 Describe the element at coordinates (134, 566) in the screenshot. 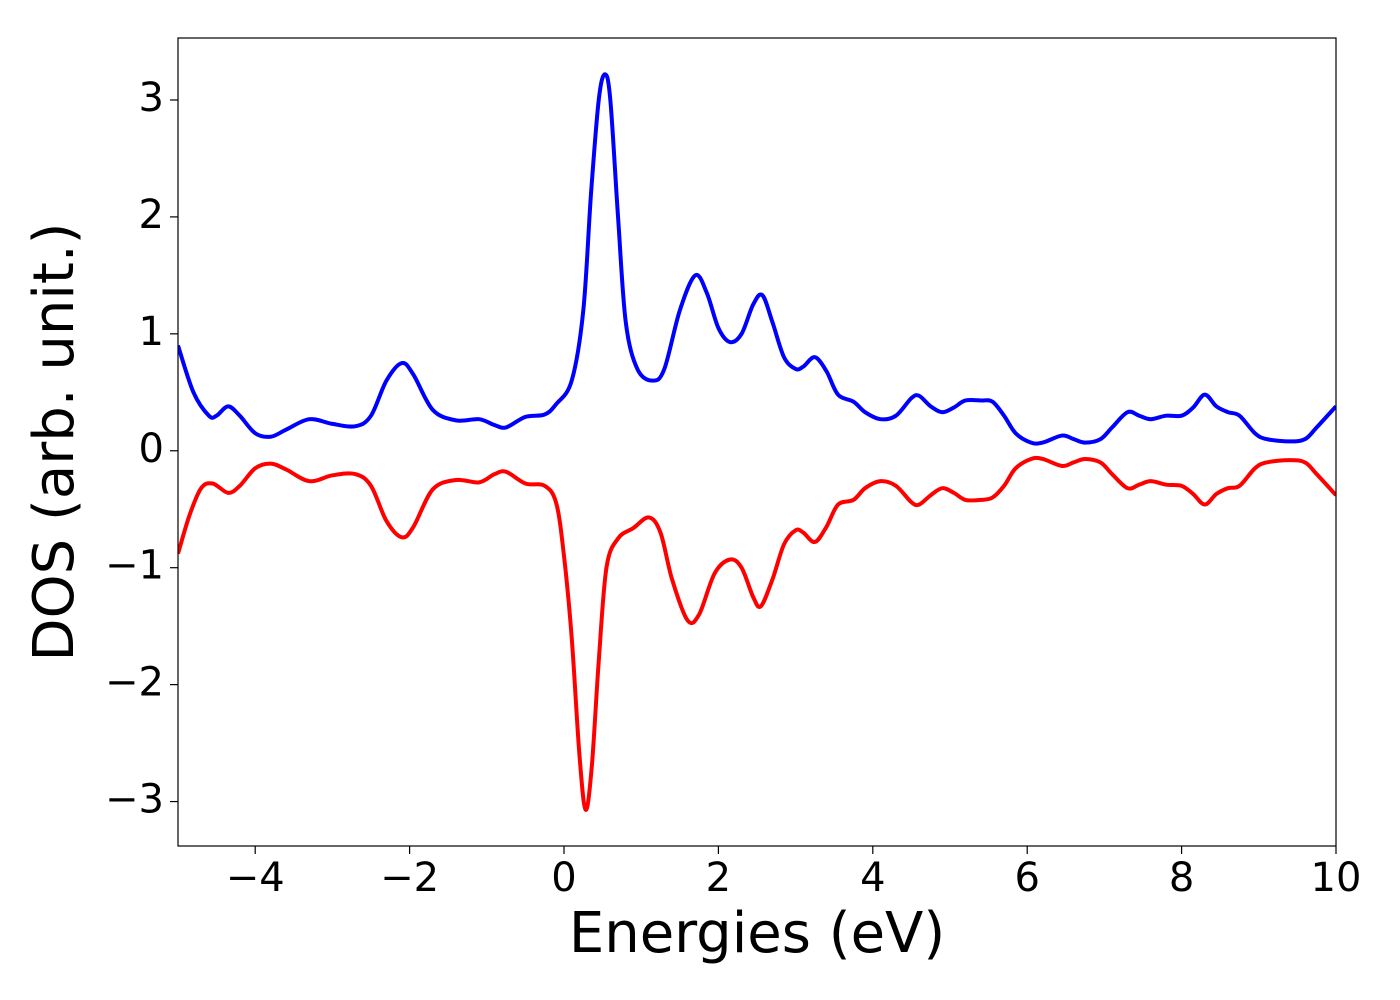

I see `y-tick-label: −1` at that location.